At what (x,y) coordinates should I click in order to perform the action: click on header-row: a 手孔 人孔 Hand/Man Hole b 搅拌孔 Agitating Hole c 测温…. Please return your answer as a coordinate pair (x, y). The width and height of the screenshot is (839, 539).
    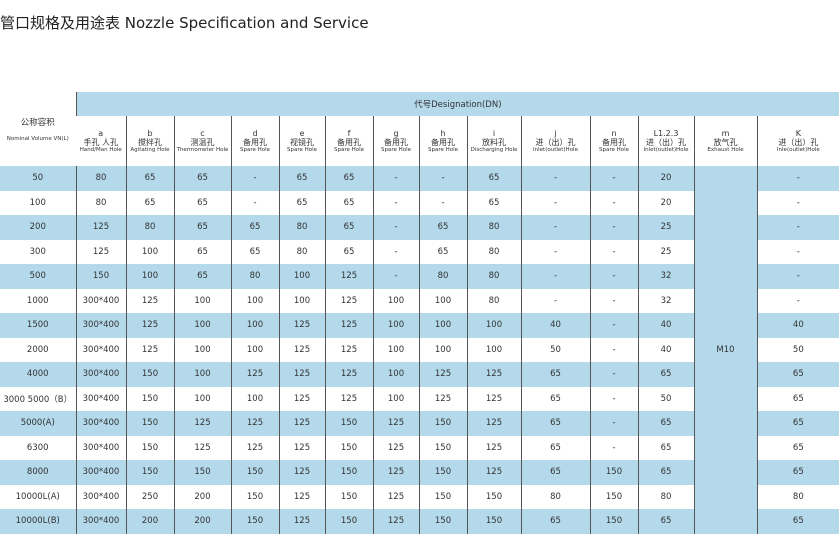
    Looking at the image, I should click on (419, 141).